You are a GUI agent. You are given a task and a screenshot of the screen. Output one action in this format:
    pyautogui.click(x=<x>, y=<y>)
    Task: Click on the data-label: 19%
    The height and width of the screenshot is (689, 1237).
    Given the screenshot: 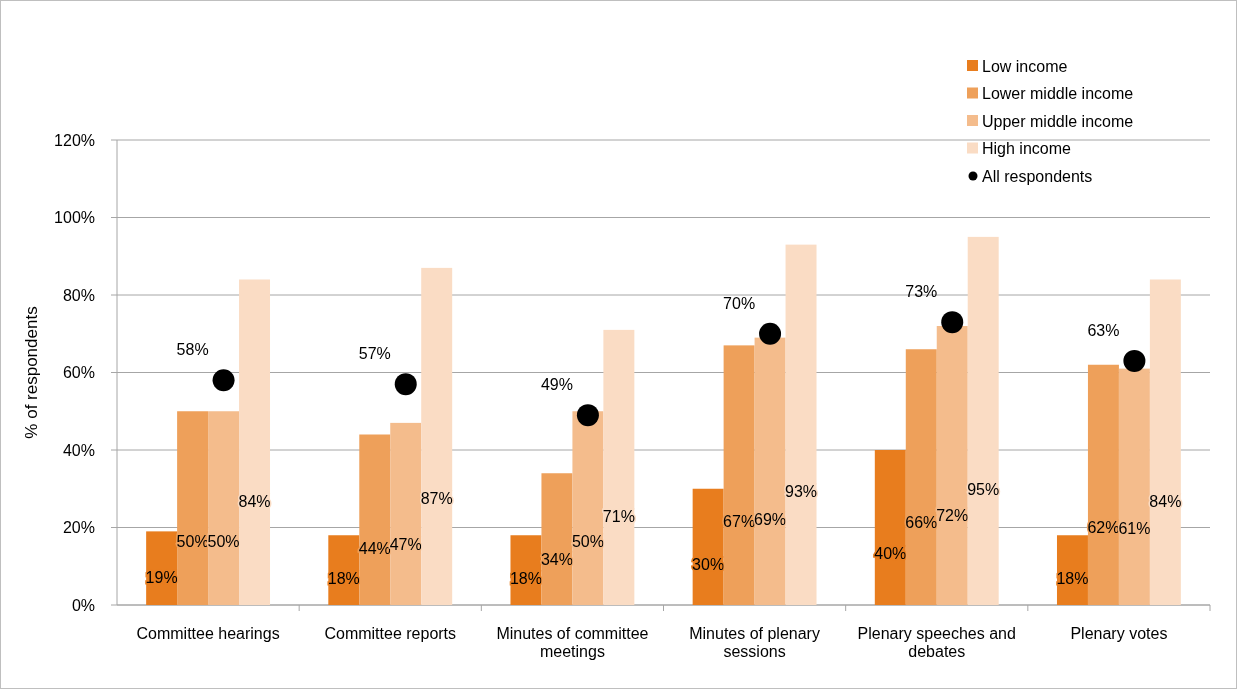 What is the action you would take?
    pyautogui.click(x=161, y=577)
    